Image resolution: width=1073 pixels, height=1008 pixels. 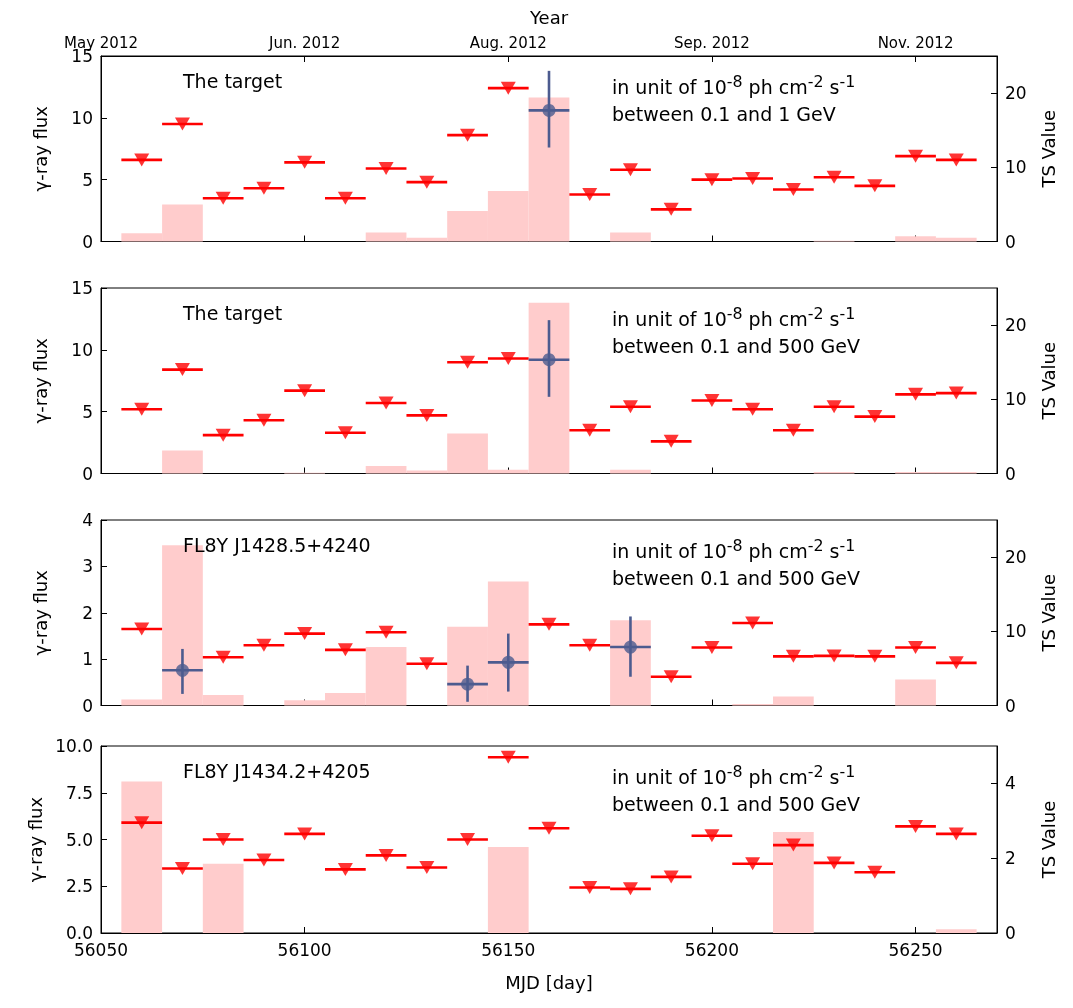 What do you see at coordinates (79, 839) in the screenshot?
I see `y-tick-label: 5.0` at bounding box center [79, 839].